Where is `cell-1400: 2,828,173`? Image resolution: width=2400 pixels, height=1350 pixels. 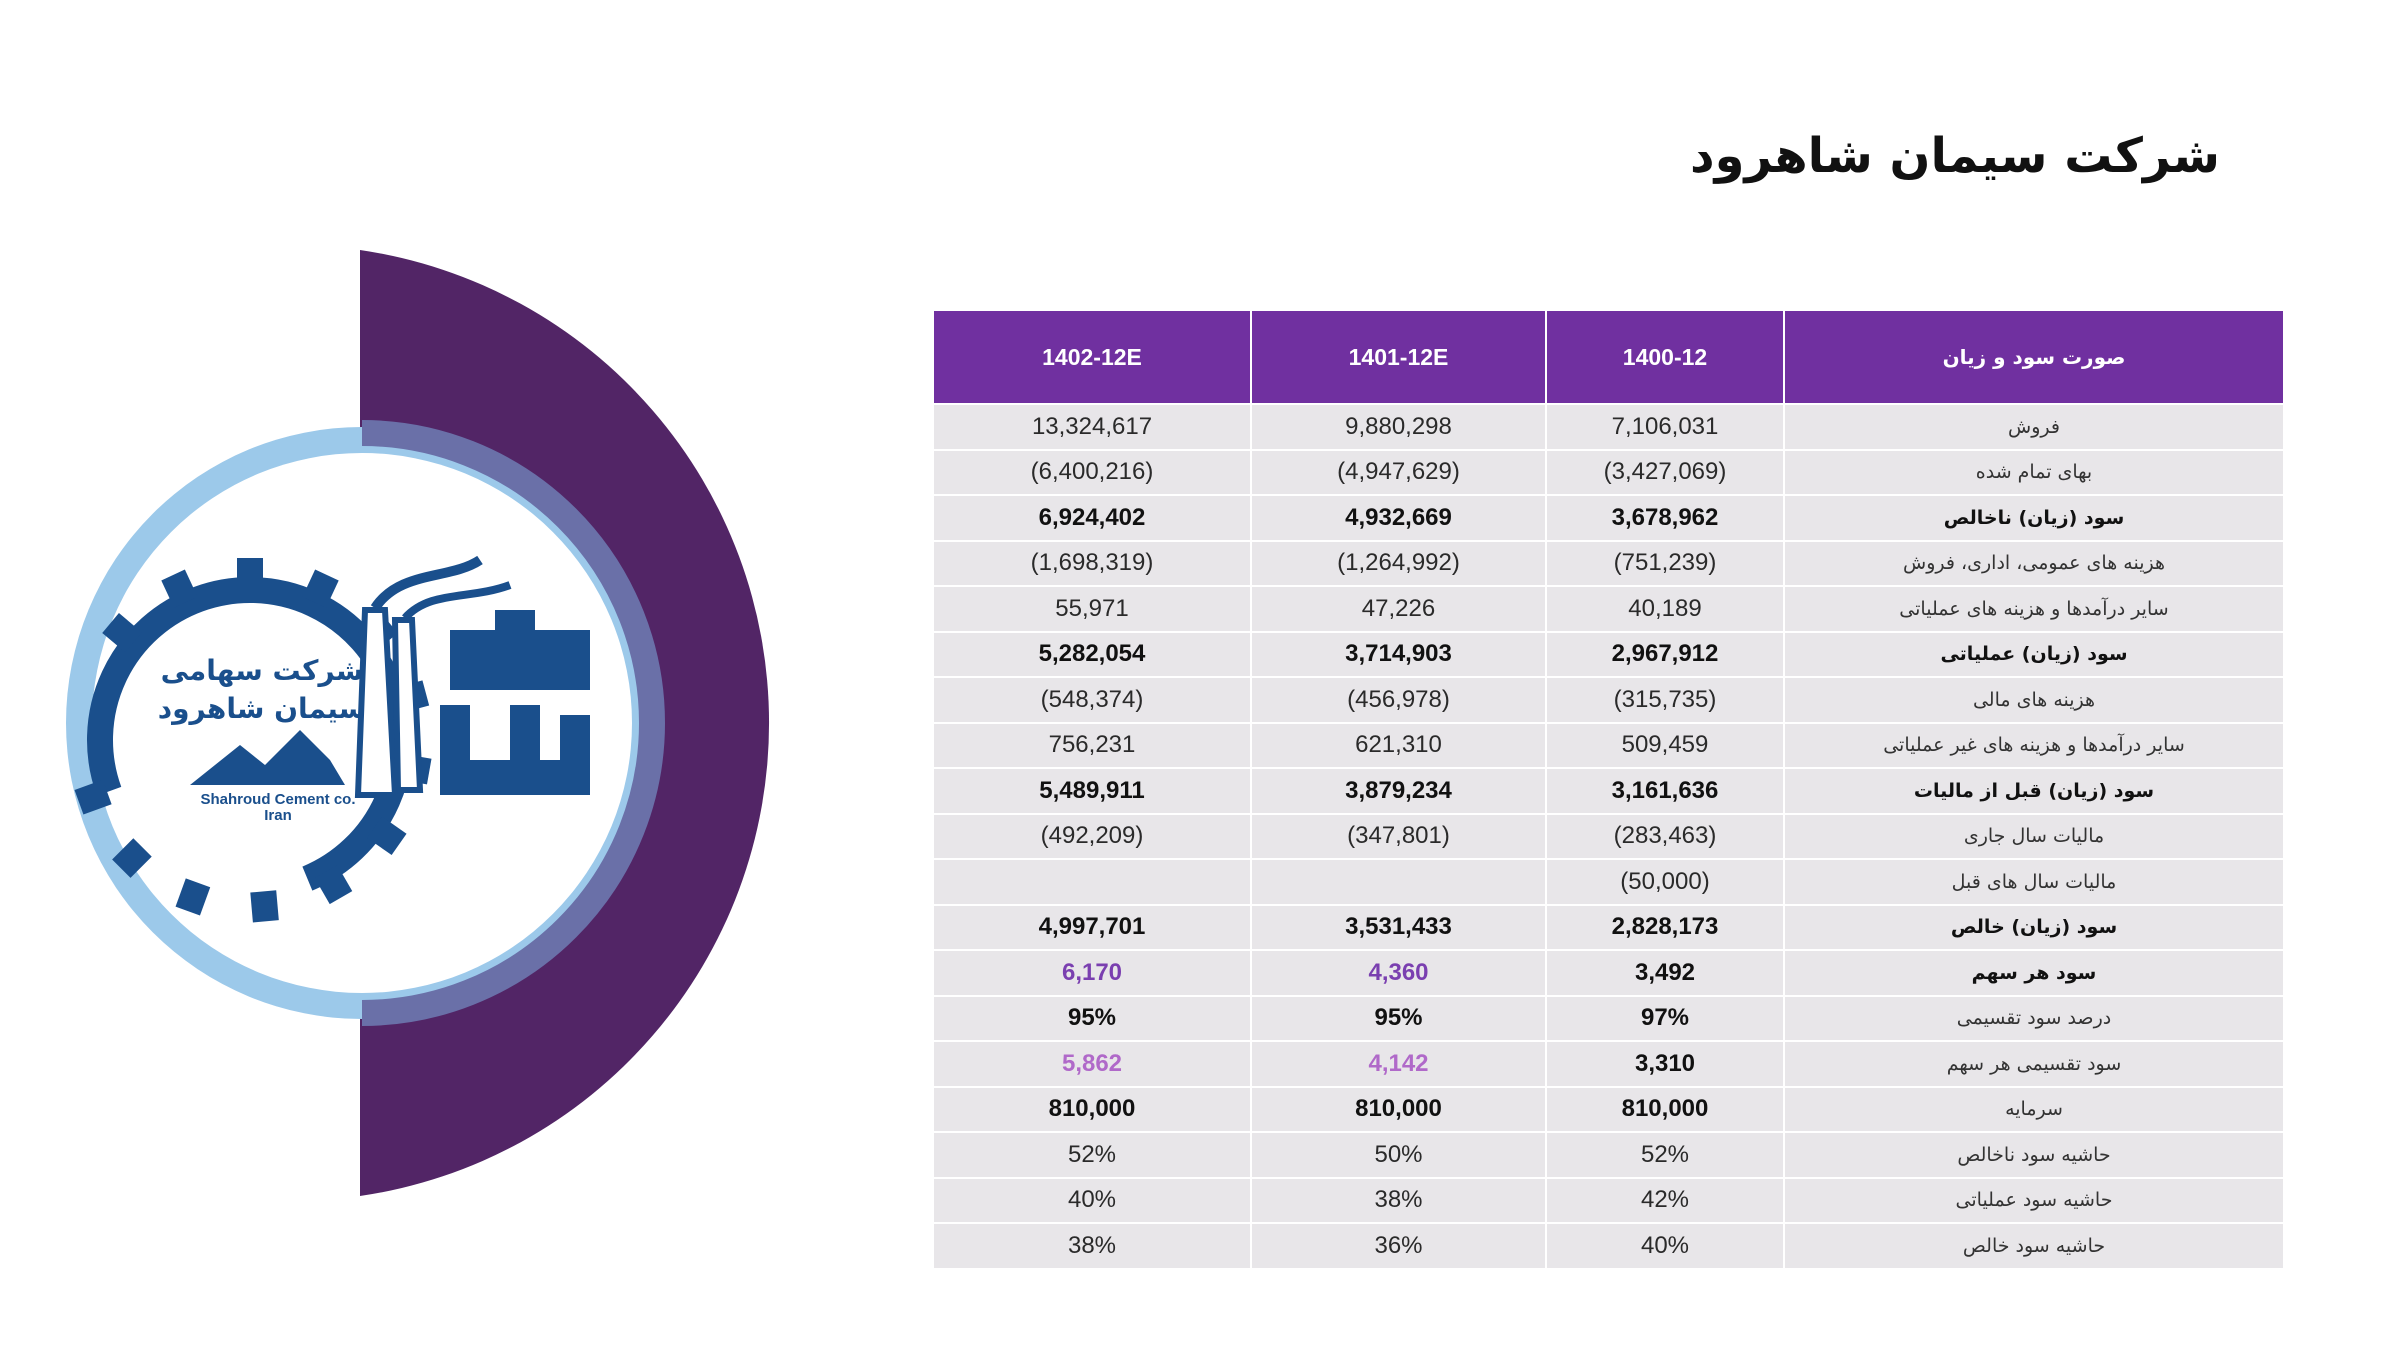
cell-1400: 2,828,173 is located at coordinates (1664, 926).